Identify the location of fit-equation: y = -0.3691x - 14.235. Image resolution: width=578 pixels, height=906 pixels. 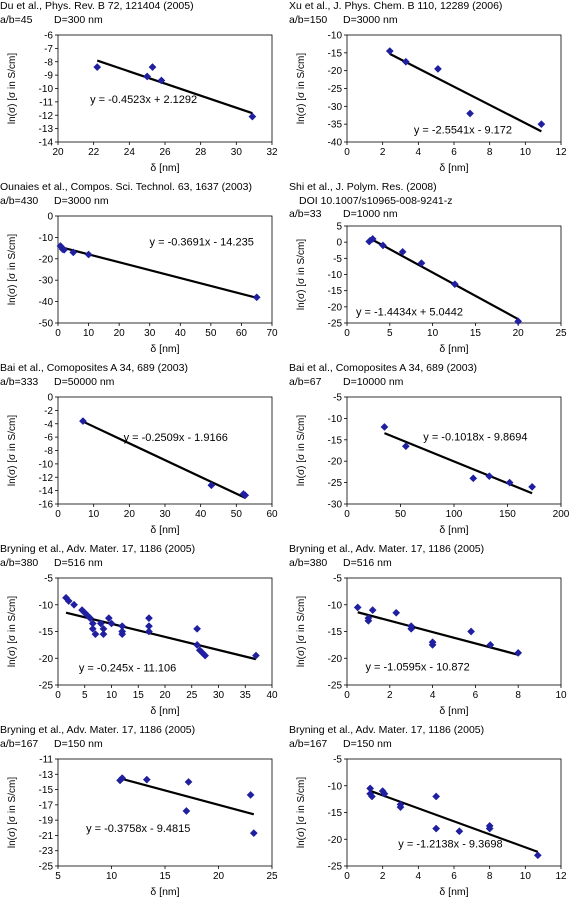
(202, 243).